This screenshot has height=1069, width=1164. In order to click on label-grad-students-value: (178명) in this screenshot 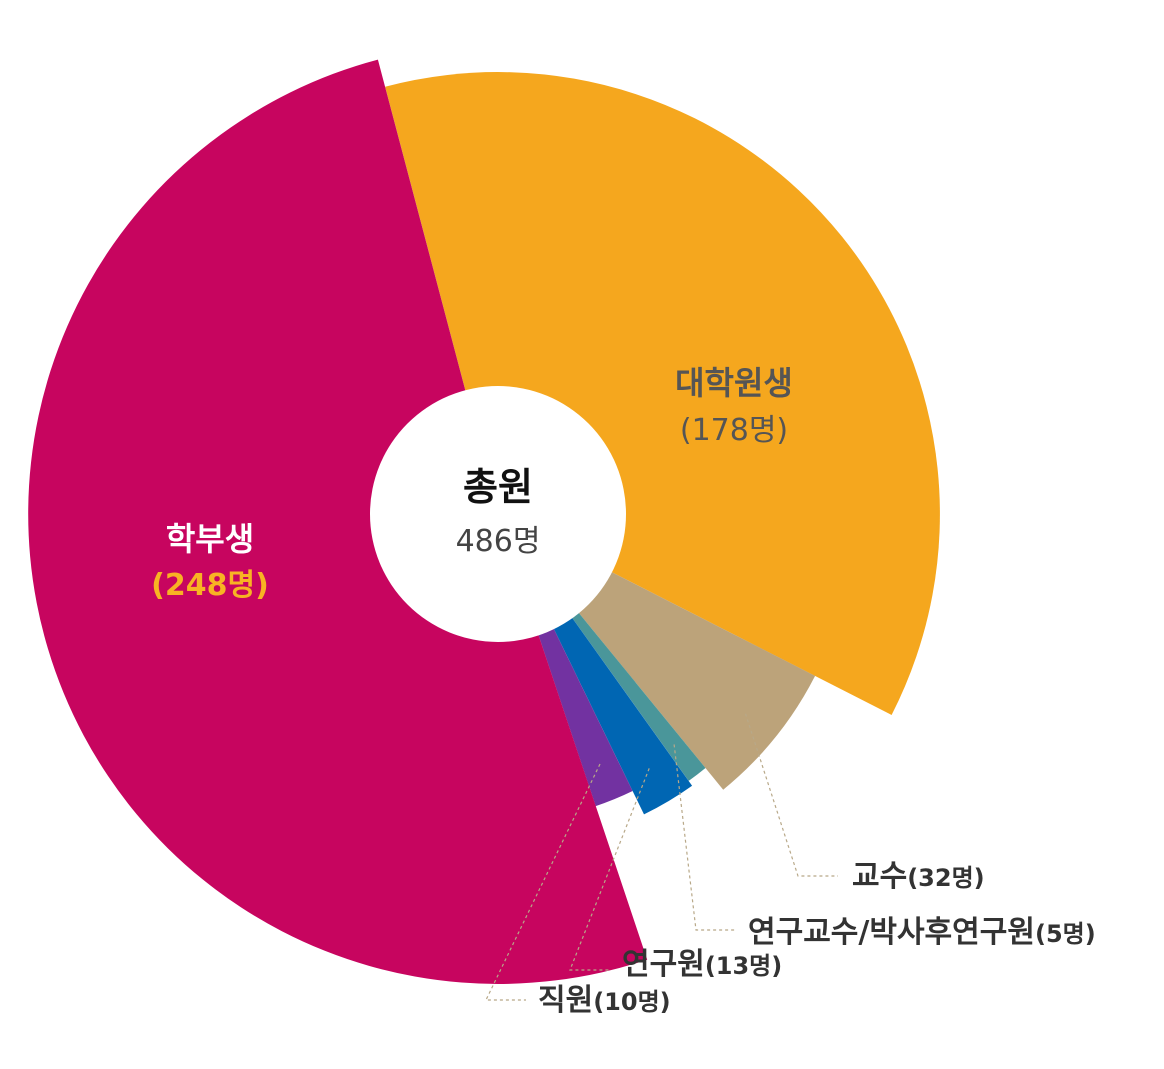, I will do `click(734, 430)`.